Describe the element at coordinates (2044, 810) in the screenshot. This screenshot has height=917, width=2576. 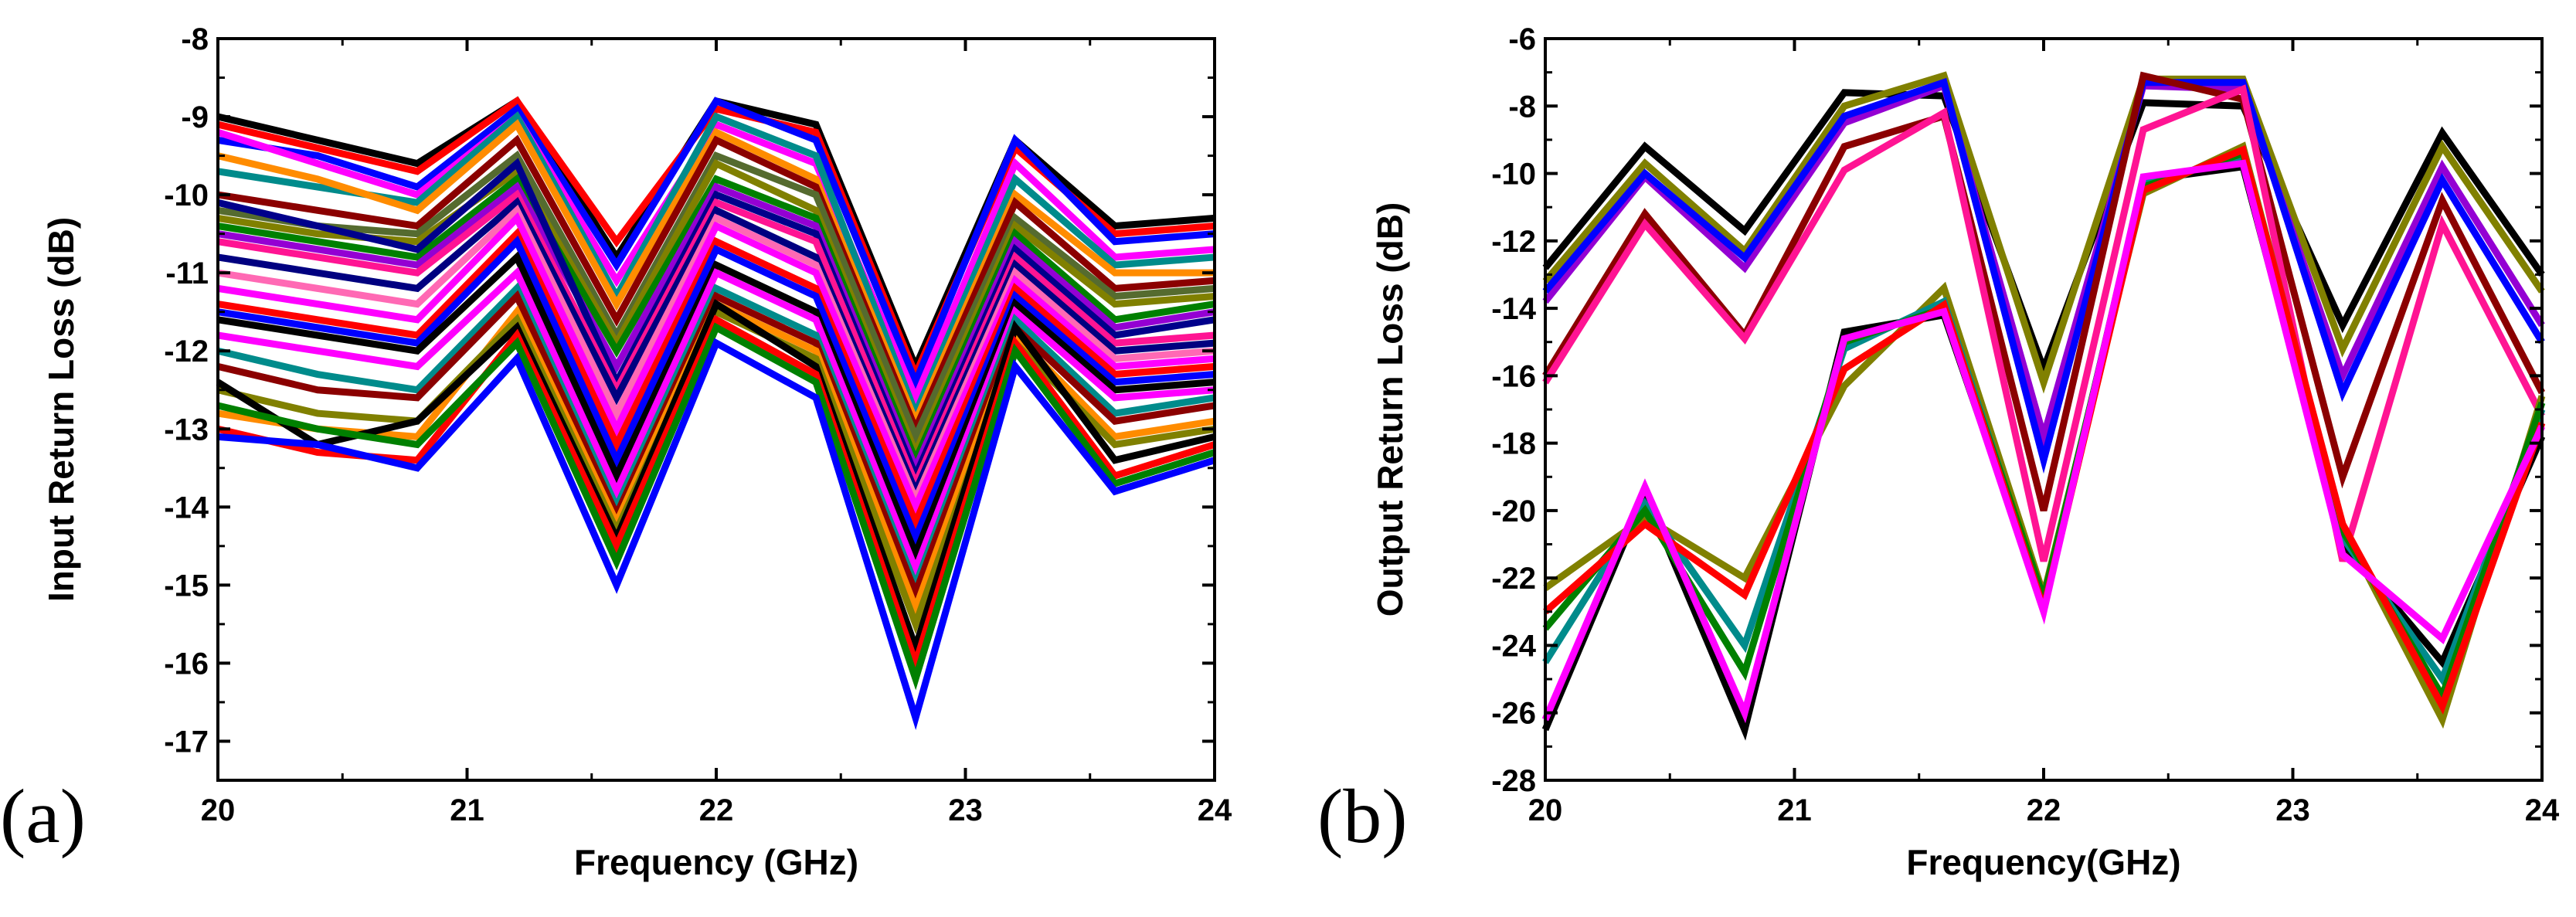
I see `chart-b-x-tick-label: 22` at that location.